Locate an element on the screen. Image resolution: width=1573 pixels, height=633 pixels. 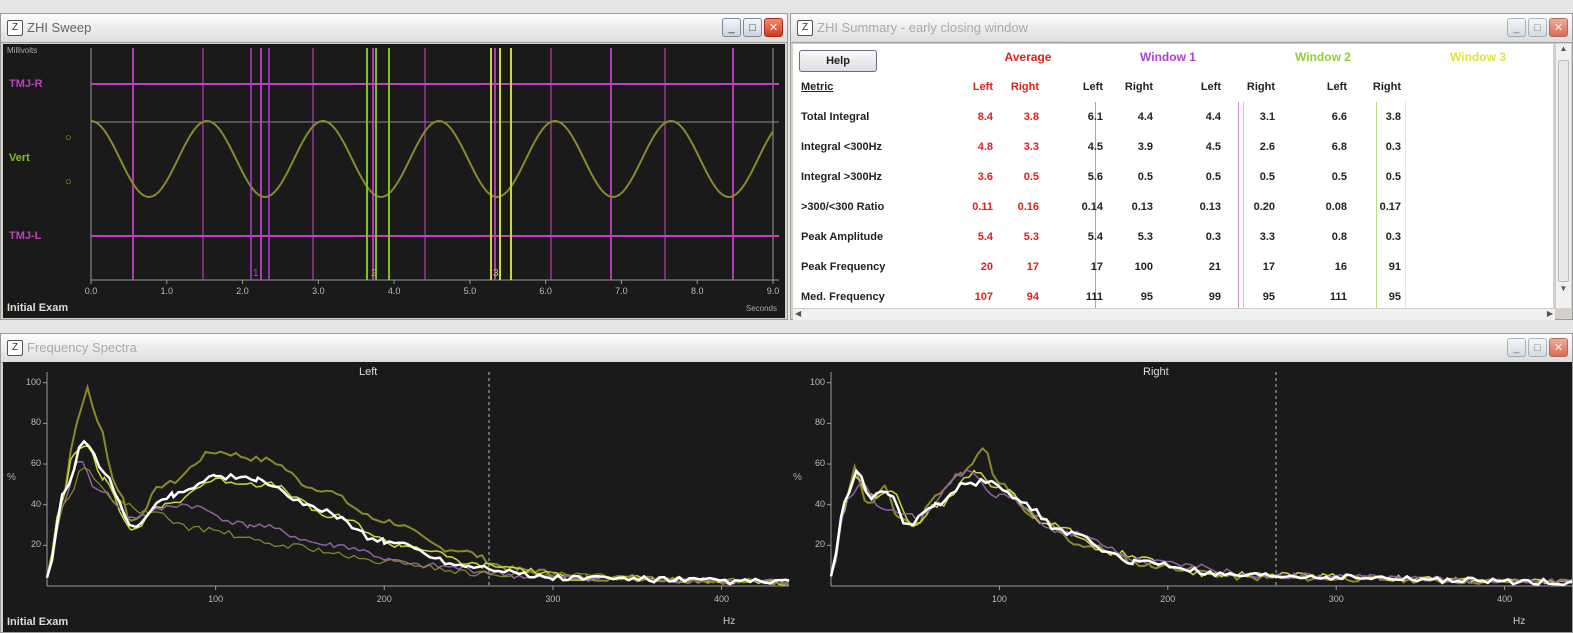
scroll-down-icon: ▼ is located at coordinates (1563, 288).